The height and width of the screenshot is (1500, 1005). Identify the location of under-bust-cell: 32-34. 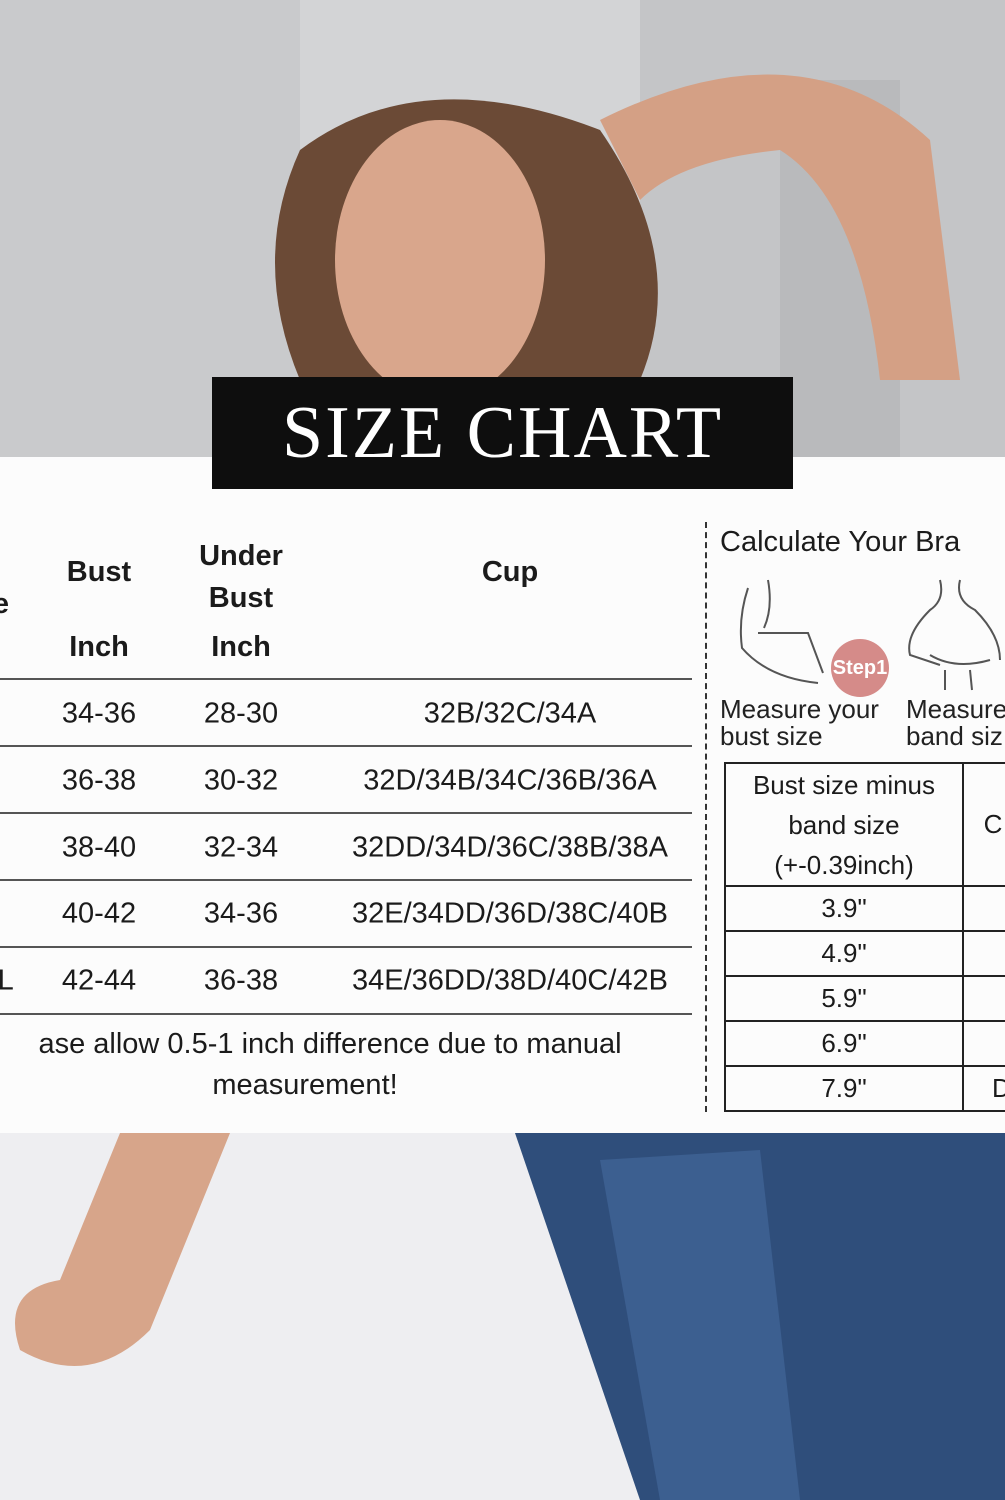
(241, 847).